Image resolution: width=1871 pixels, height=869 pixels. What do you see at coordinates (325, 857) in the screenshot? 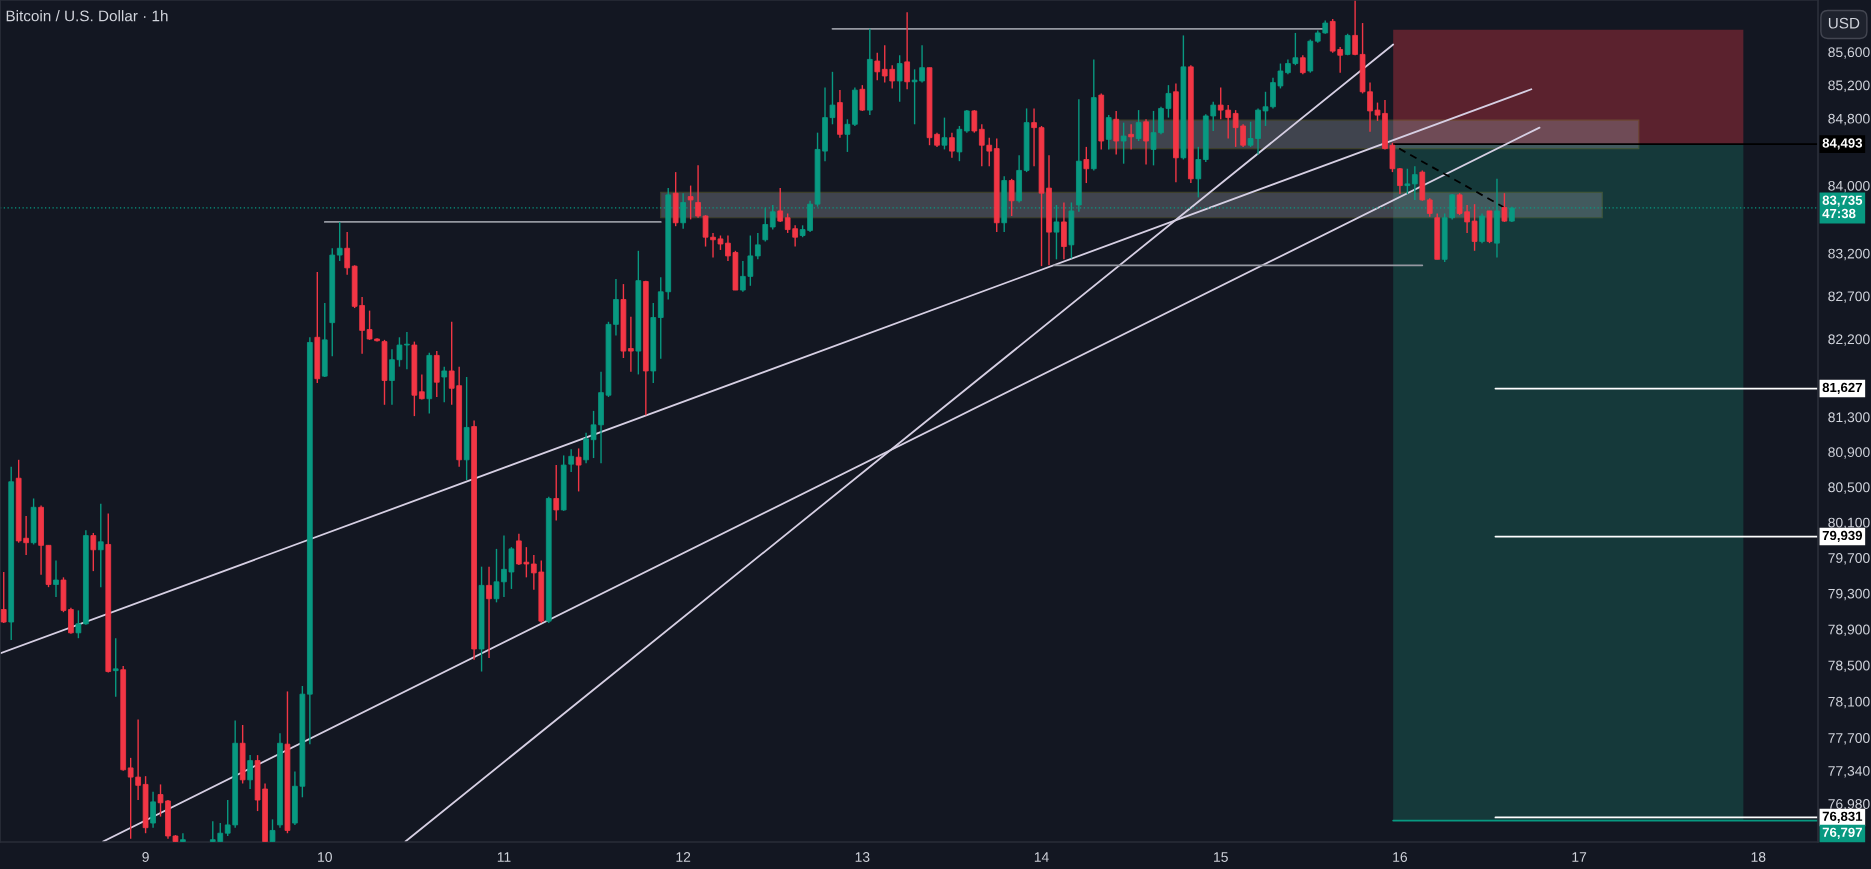
I see `x-tick-label: 10` at bounding box center [325, 857].